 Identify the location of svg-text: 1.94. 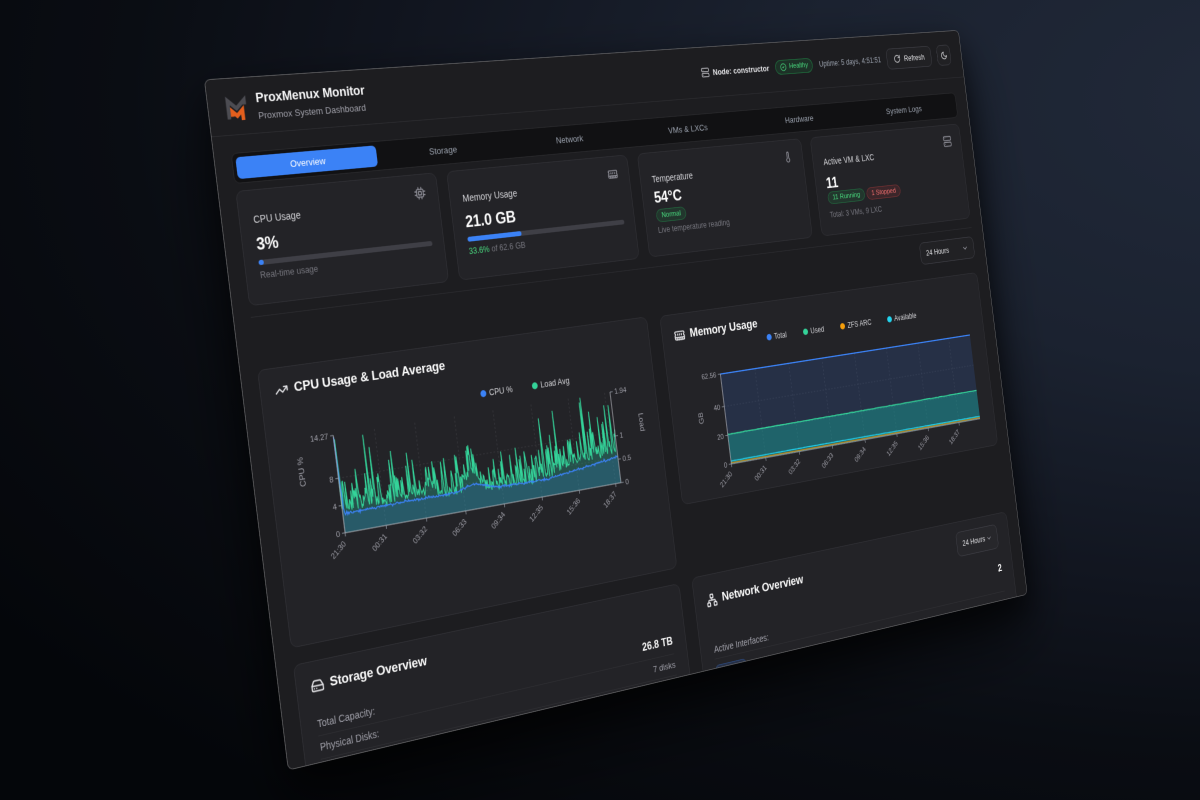
(620, 391).